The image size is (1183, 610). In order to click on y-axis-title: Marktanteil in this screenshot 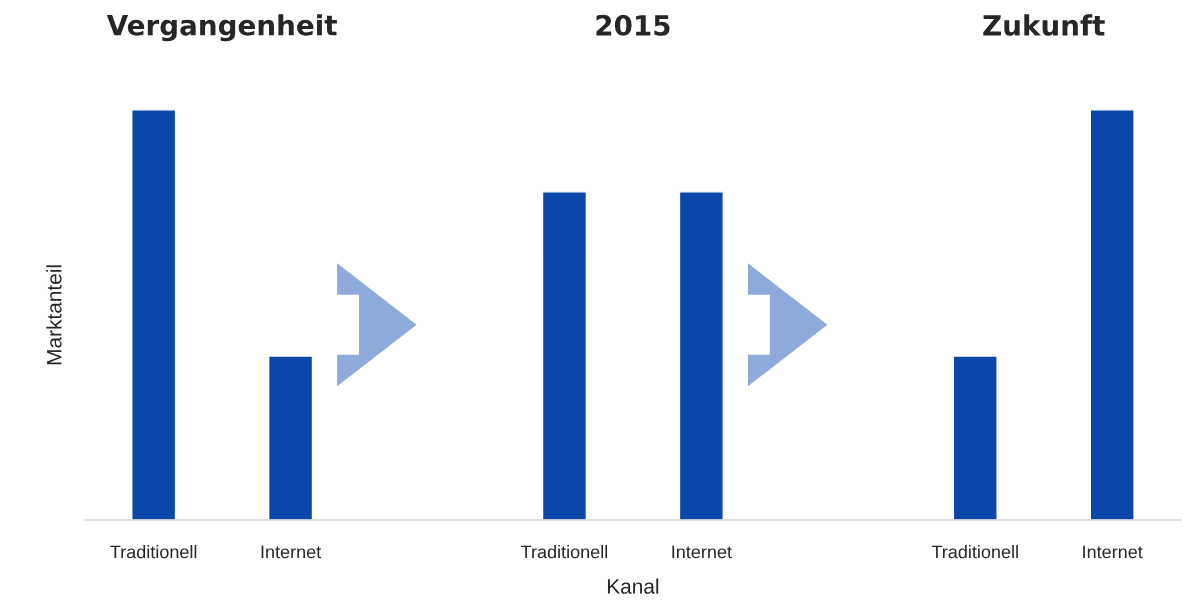, I will do `click(54, 315)`.